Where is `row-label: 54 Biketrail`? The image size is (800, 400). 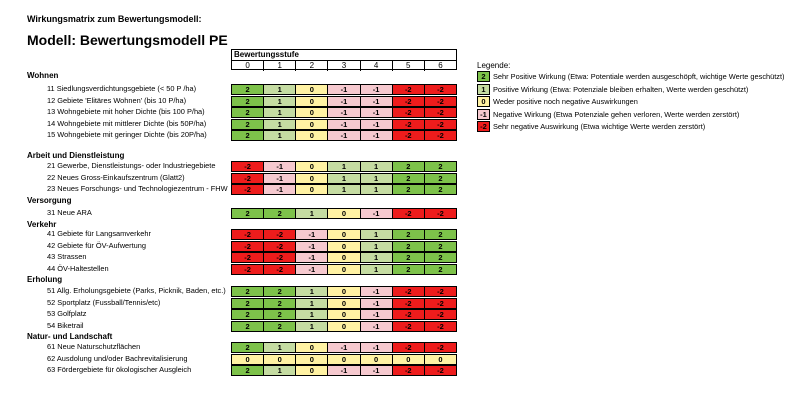
row-label: 54 Biketrail is located at coordinates (65, 325).